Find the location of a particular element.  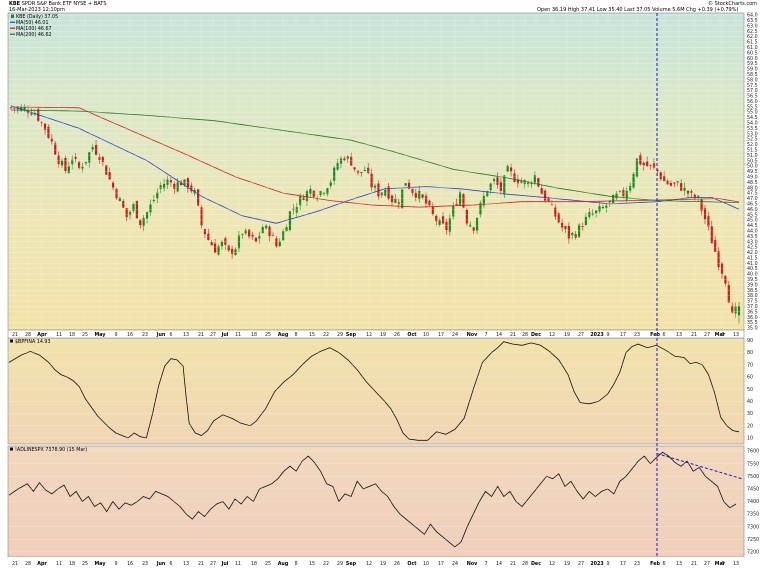

adline-tick-label: 7350 is located at coordinates (753, 515).